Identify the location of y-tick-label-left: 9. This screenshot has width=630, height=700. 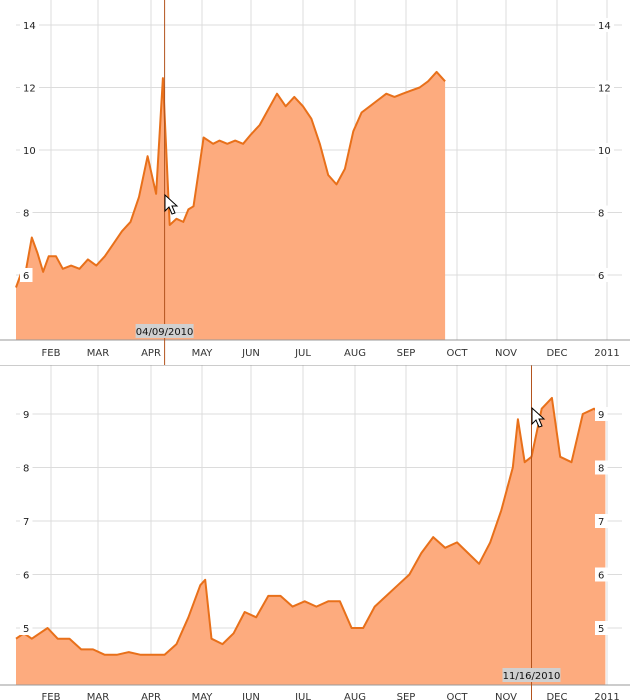
(26, 415).